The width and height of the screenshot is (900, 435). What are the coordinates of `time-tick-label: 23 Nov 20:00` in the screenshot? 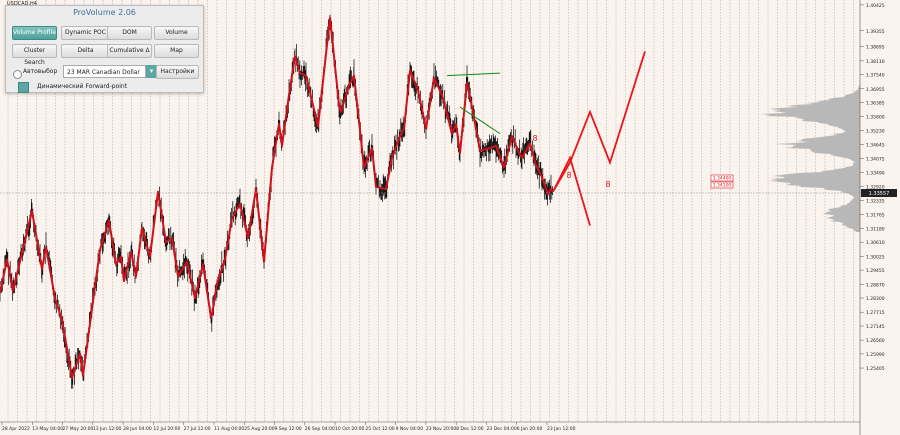 It's located at (441, 429).